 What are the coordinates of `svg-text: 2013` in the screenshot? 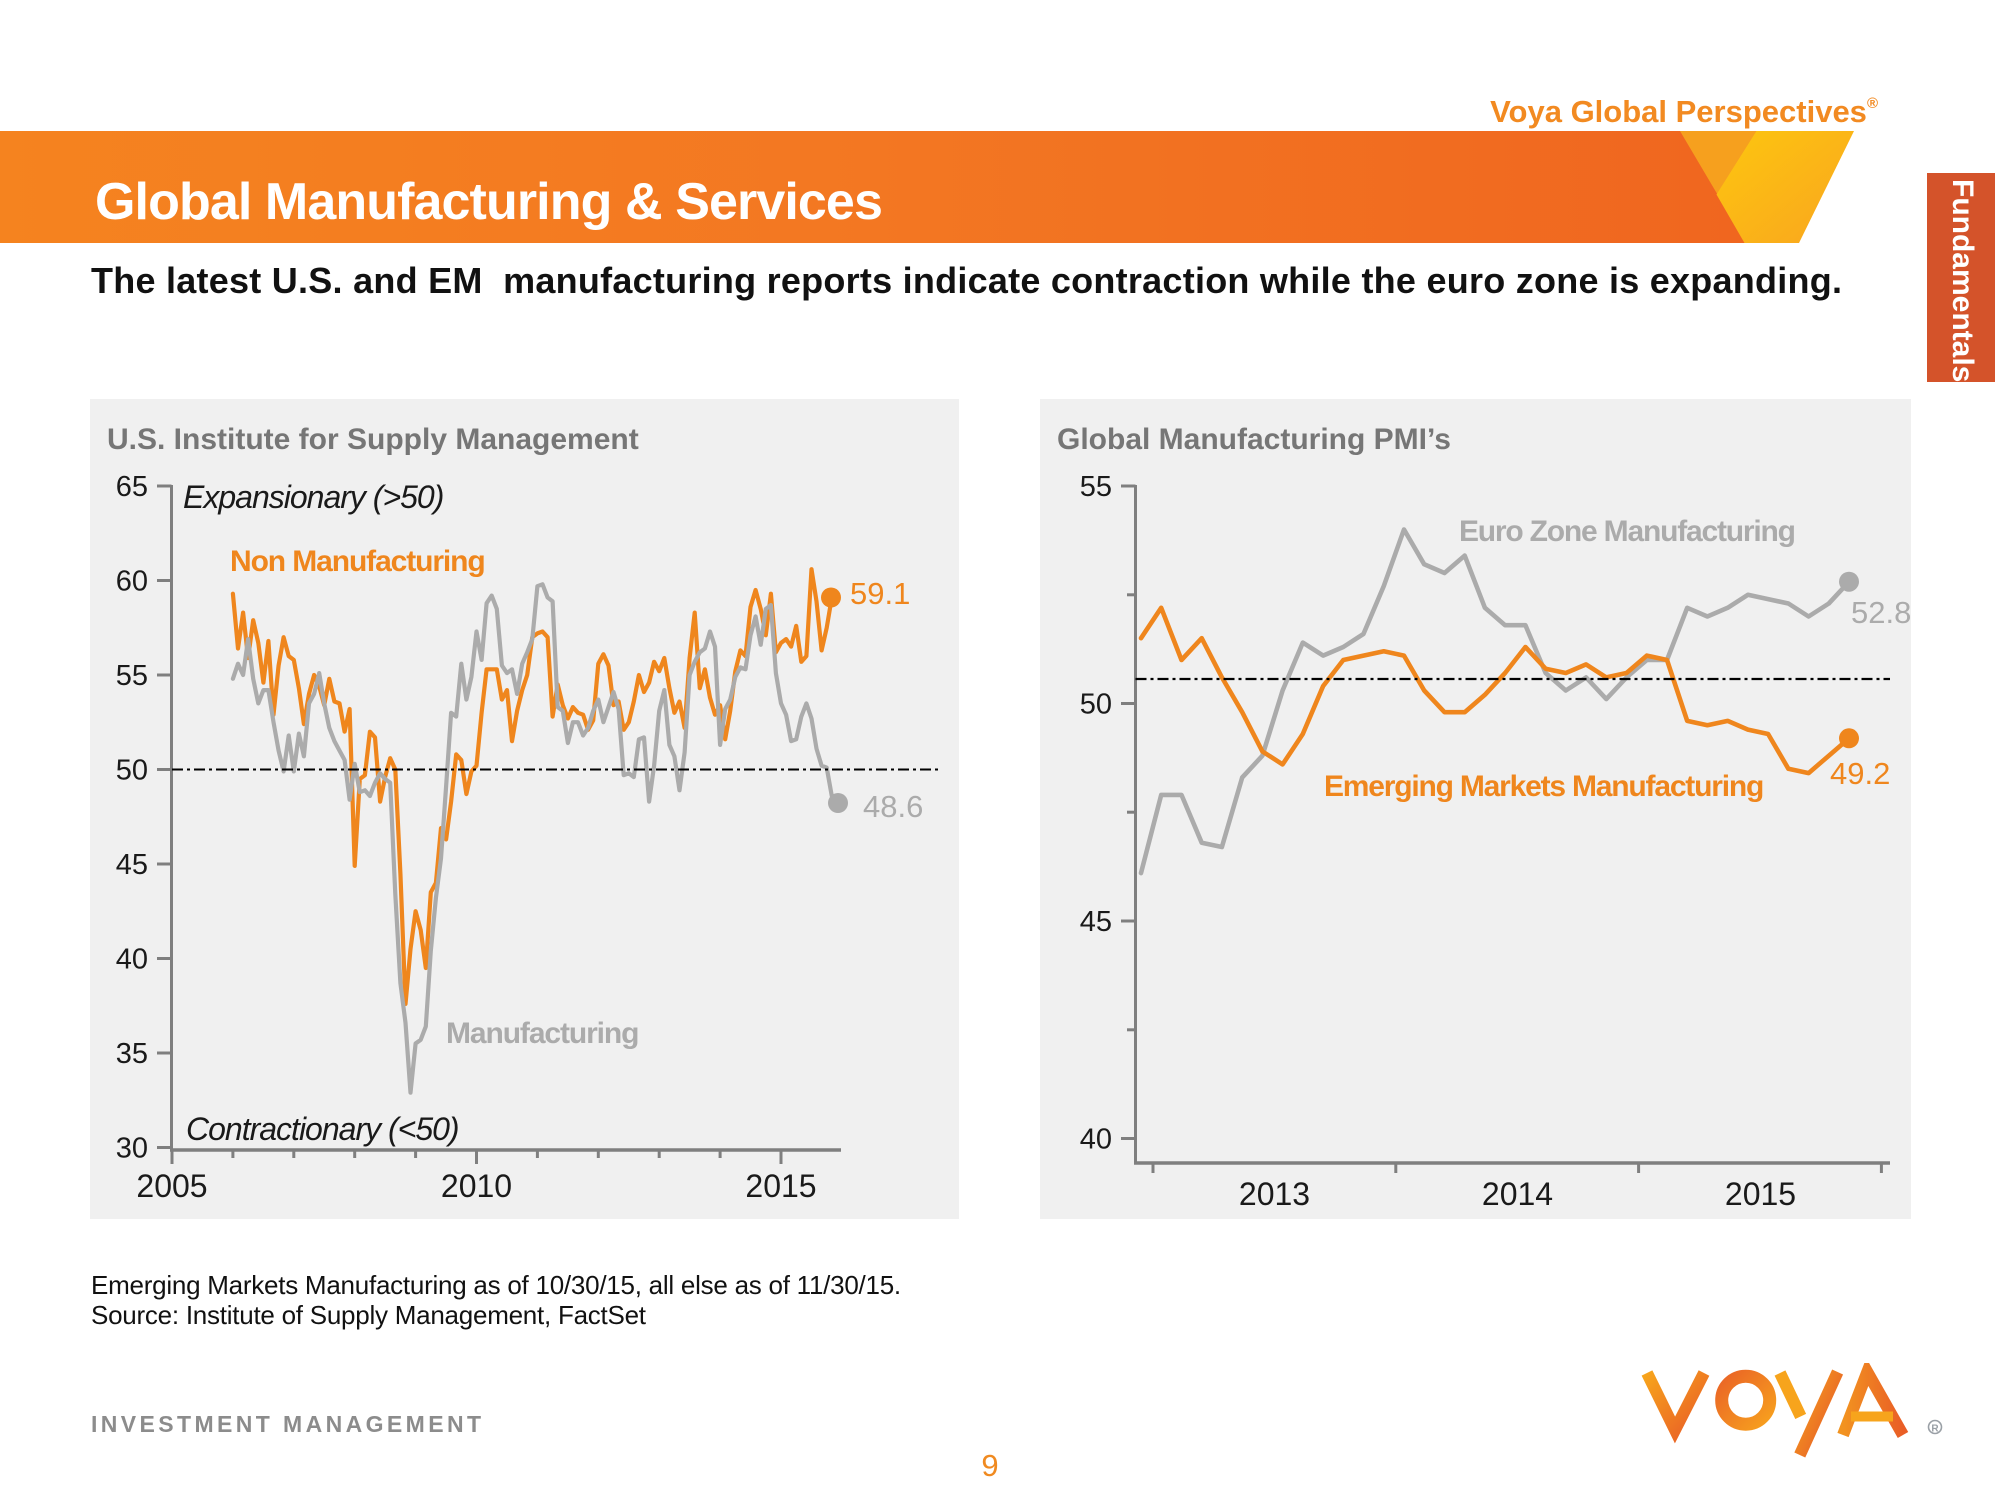 It's located at (1274, 1194).